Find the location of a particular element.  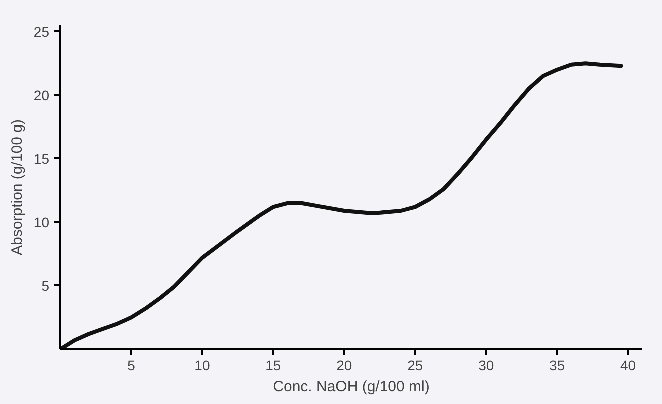

y-tick-label: 20 is located at coordinates (42, 95).